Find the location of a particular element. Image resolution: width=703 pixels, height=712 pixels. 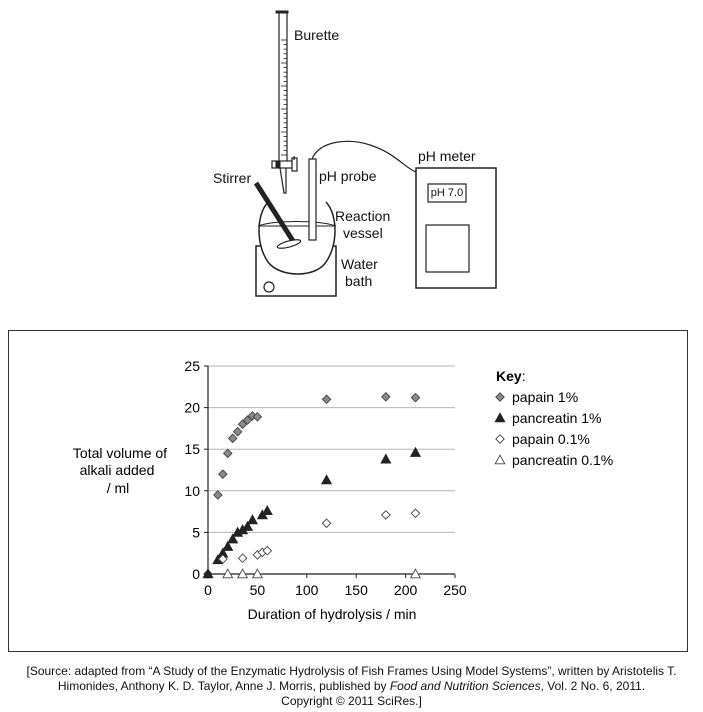

ph-display: pH 7.0 is located at coordinates (447, 193).